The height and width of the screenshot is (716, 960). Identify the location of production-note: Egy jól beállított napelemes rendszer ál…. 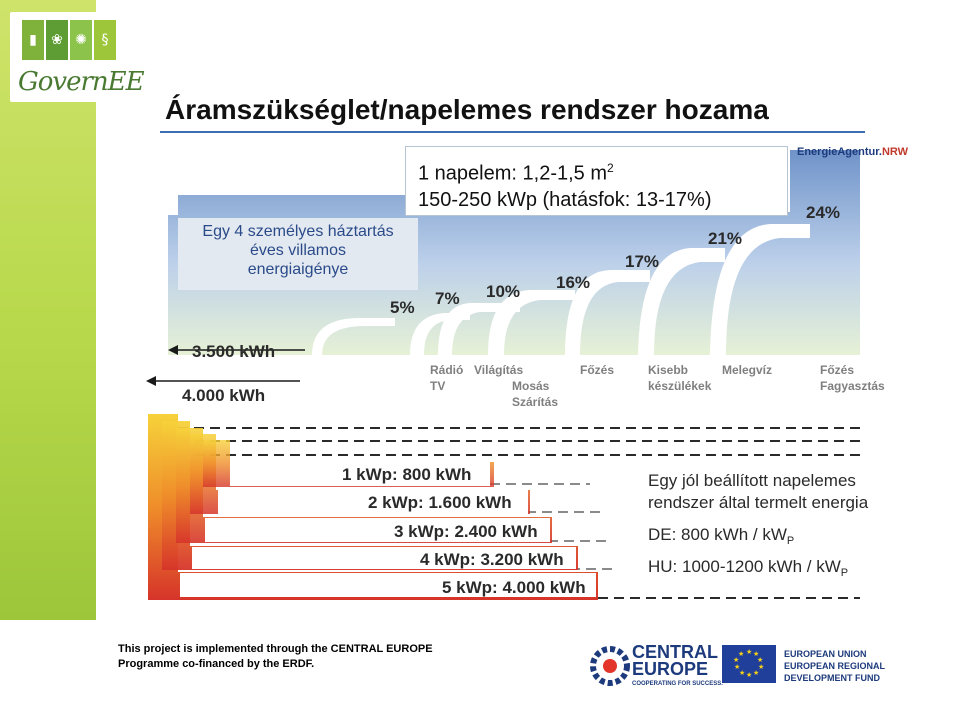
(758, 525).